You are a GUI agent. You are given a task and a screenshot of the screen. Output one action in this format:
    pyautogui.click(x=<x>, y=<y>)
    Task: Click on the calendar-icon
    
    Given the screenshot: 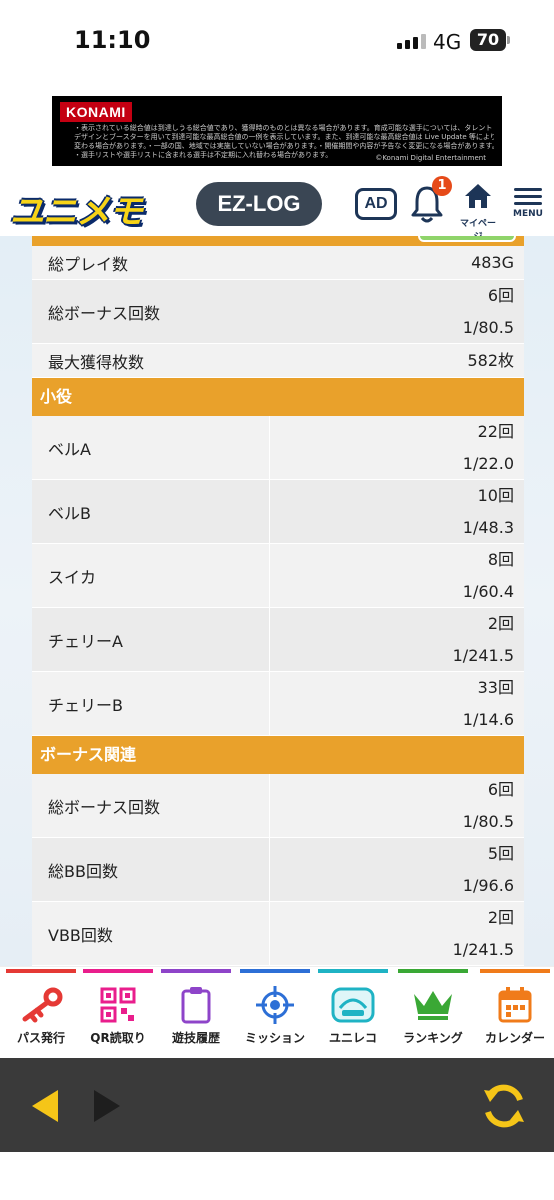 What is the action you would take?
    pyautogui.click(x=515, y=1005)
    